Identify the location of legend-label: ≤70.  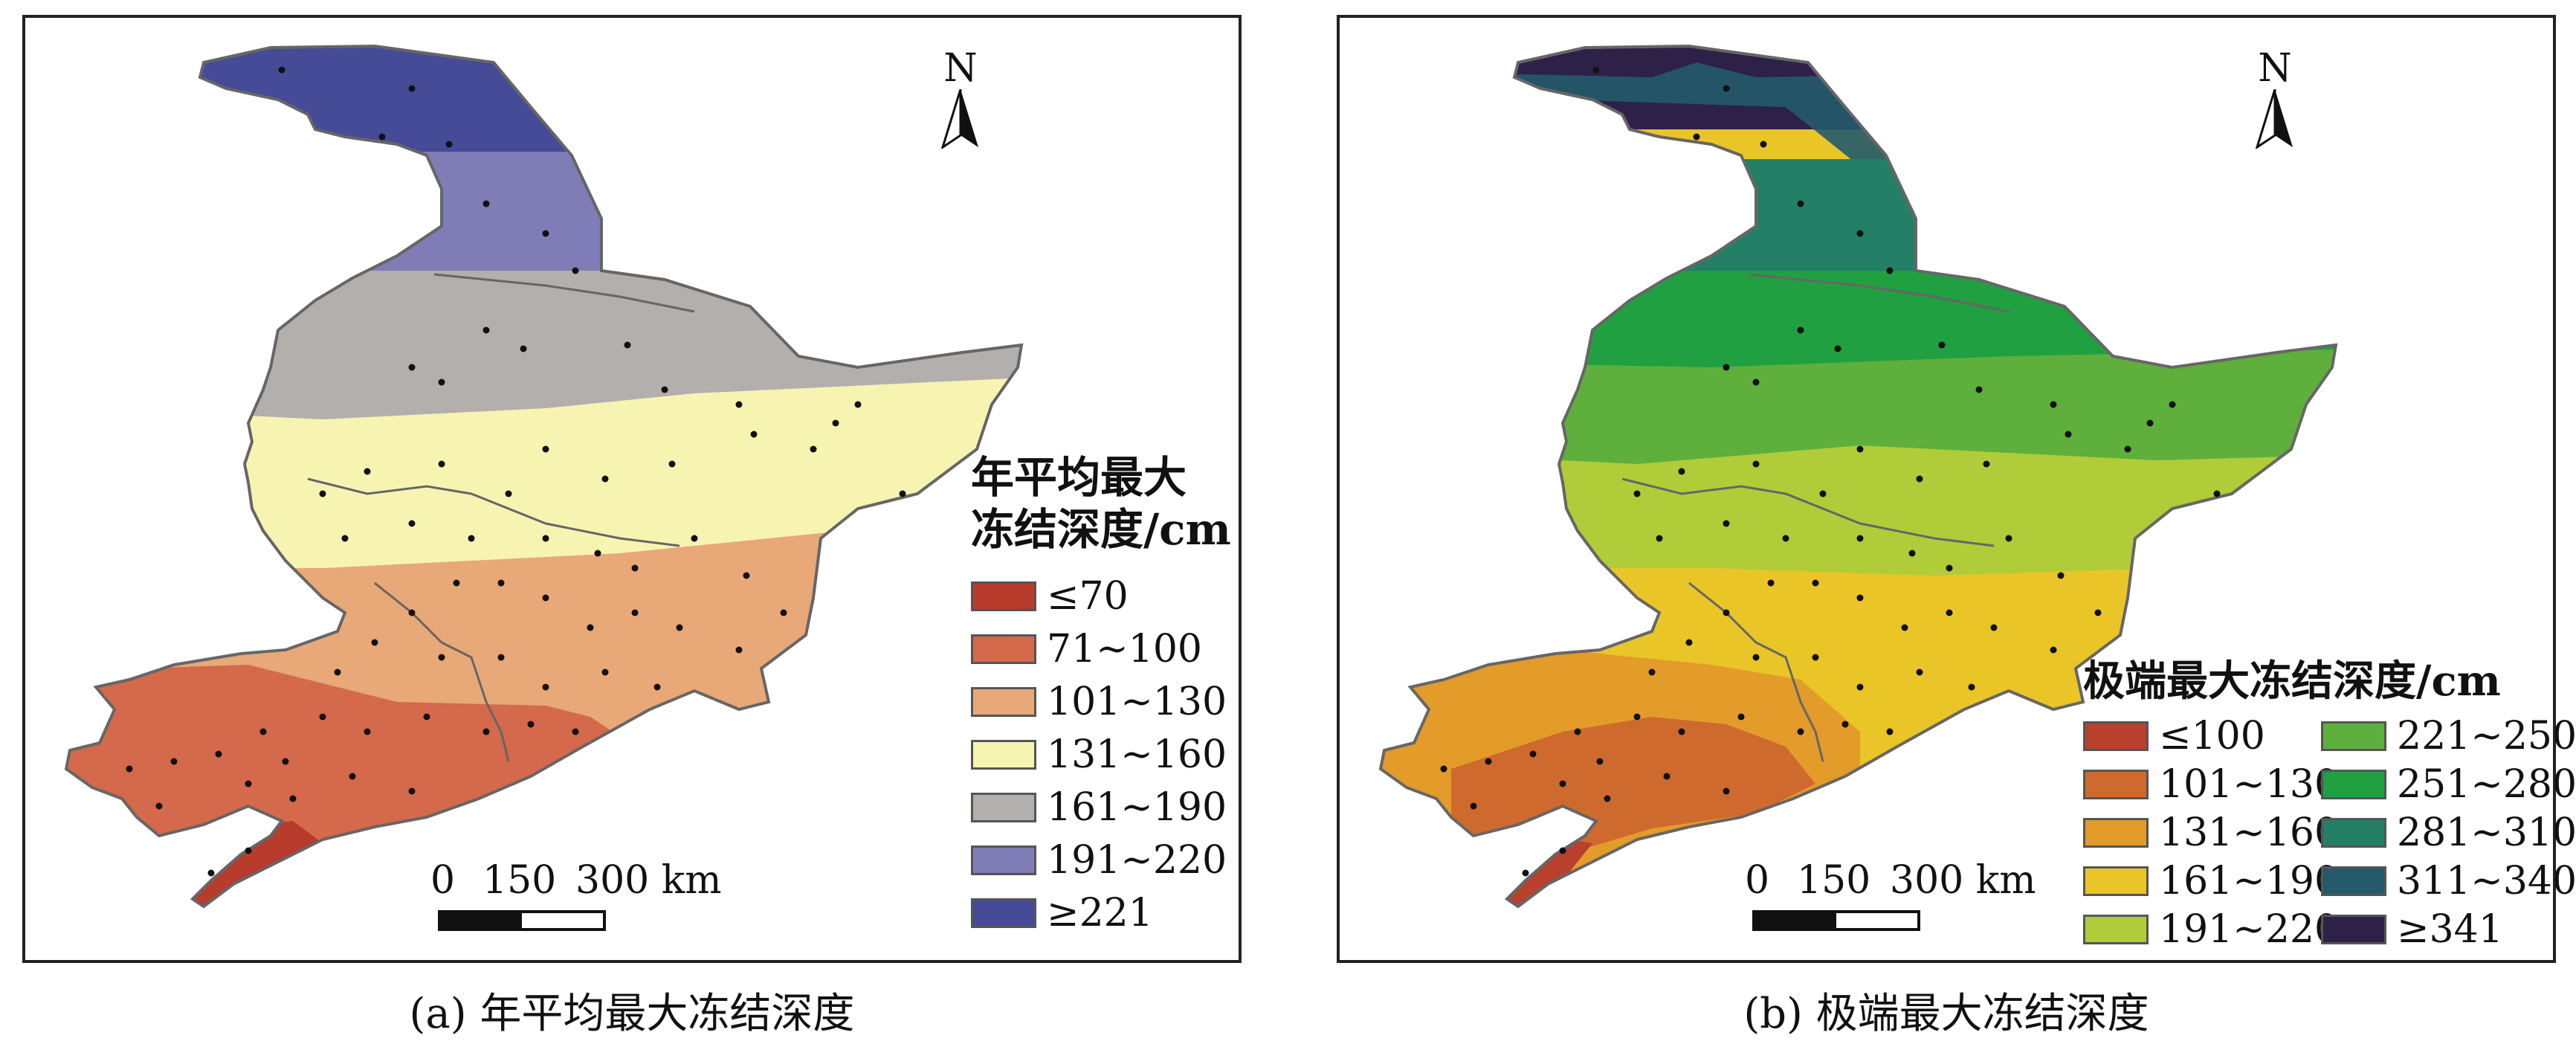
(1088, 596).